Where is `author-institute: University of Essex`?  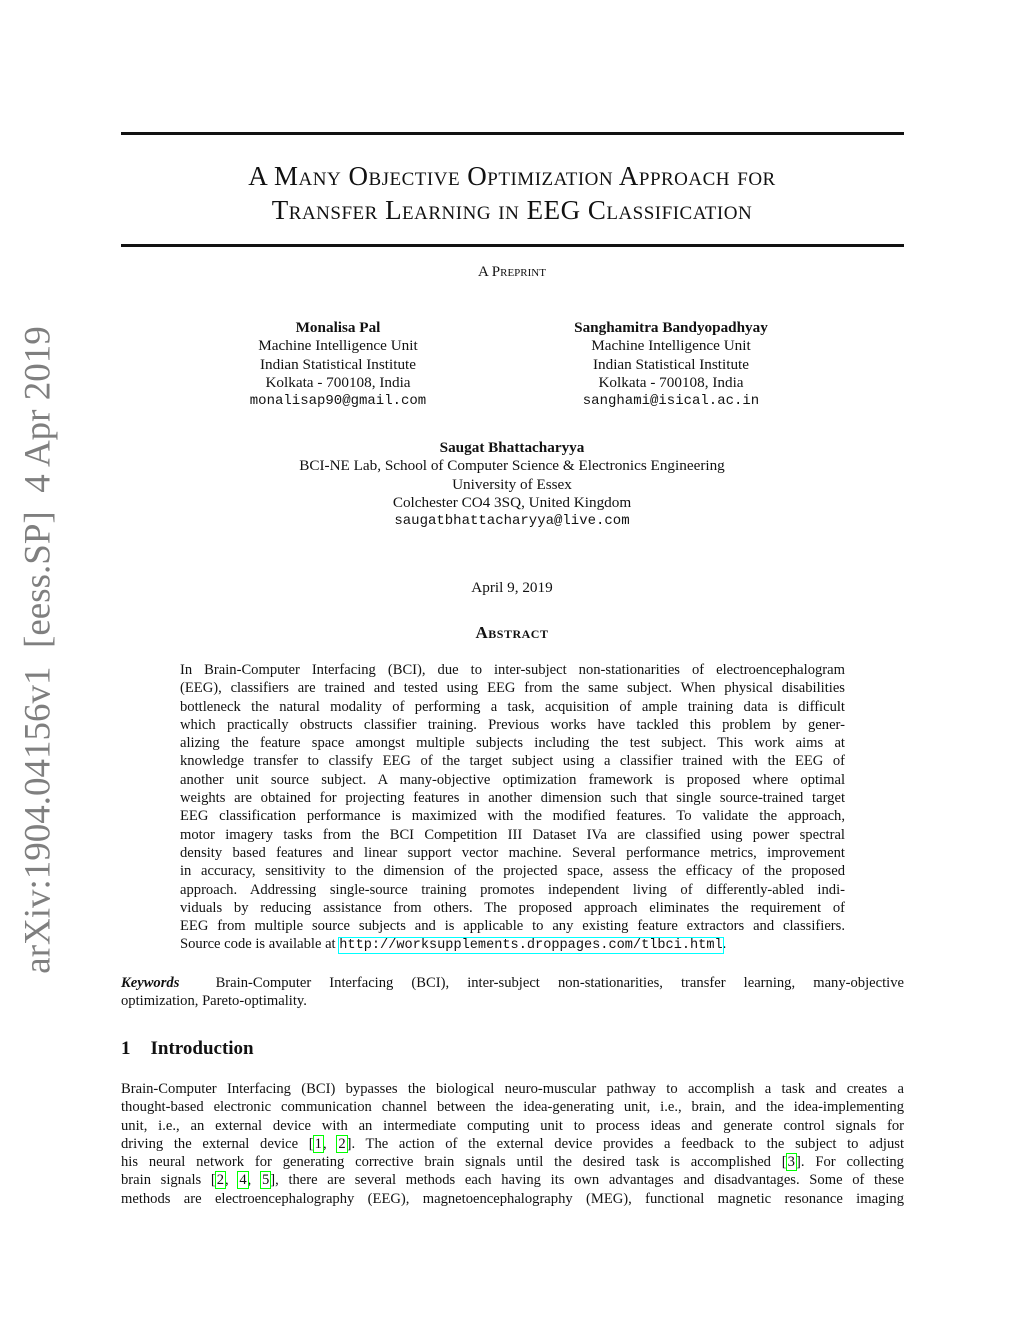 author-institute: University of Essex is located at coordinates (512, 484).